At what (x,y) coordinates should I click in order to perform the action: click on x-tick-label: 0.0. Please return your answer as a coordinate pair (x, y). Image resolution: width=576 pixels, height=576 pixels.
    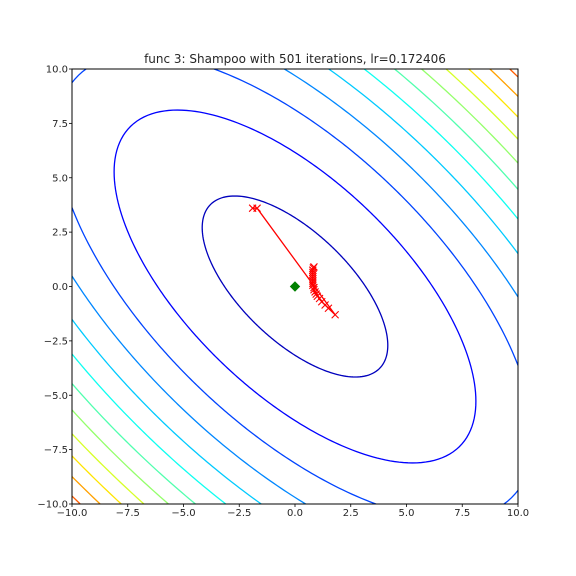
    Looking at the image, I should click on (295, 513).